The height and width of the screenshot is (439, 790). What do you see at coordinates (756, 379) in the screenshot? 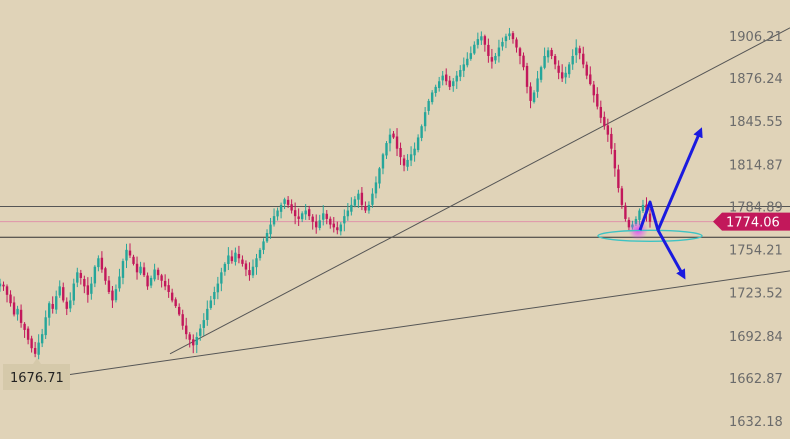
I see `y-tick-label: 1662.87` at bounding box center [756, 379].